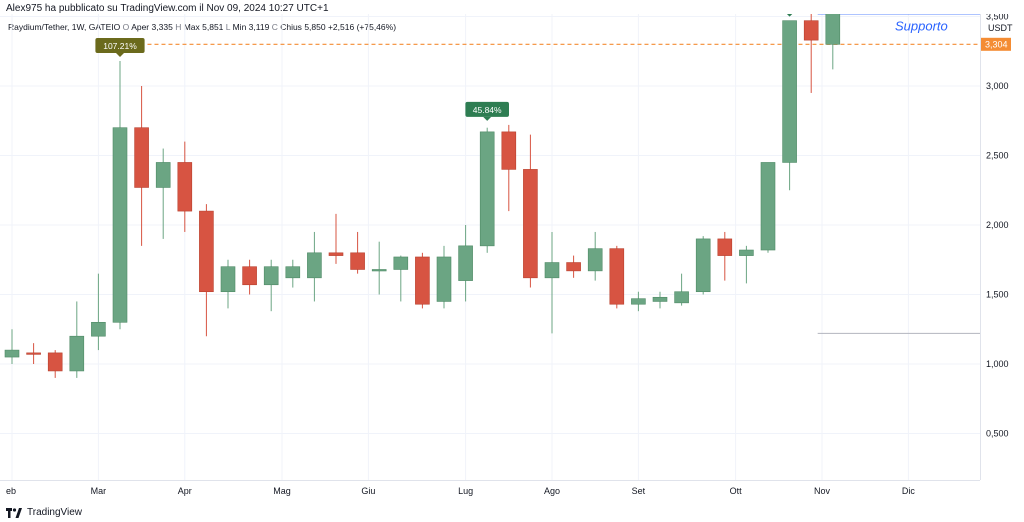 The image size is (1024, 522). What do you see at coordinates (997, 156) in the screenshot?
I see `y-tick-label: 2,500` at bounding box center [997, 156].